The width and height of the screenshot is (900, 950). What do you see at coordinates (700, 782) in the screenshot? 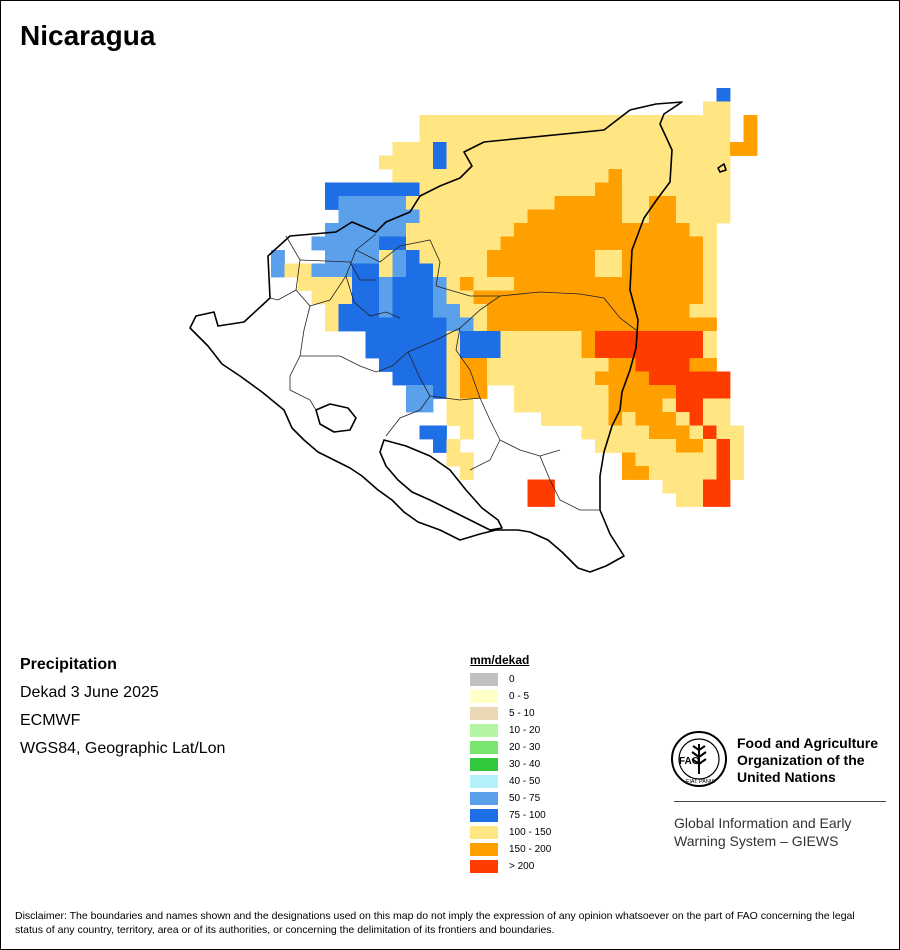
I see `emblem-motto: FIAT PANIS` at bounding box center [700, 782].